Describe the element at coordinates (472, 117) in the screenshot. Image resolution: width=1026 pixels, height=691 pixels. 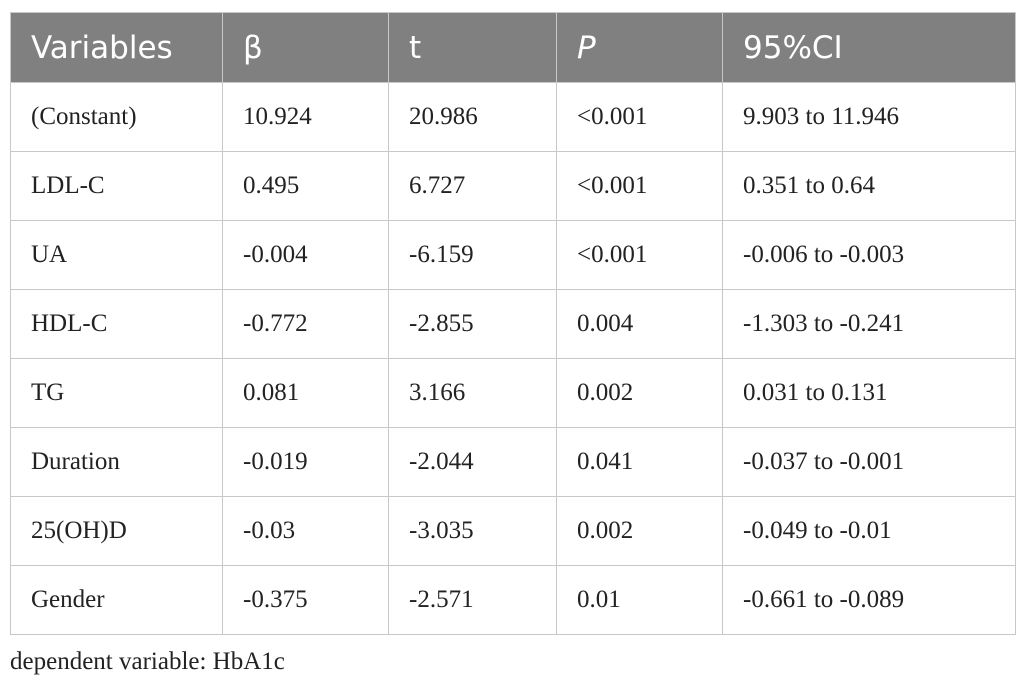
I see `cell-t: 20.986` at that location.